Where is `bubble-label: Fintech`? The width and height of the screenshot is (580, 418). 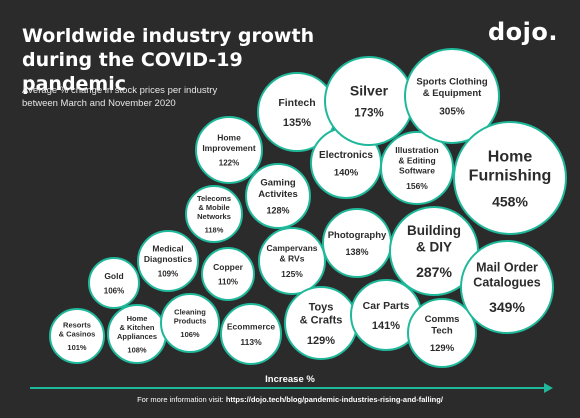 bubble-label: Fintech is located at coordinates (296, 103).